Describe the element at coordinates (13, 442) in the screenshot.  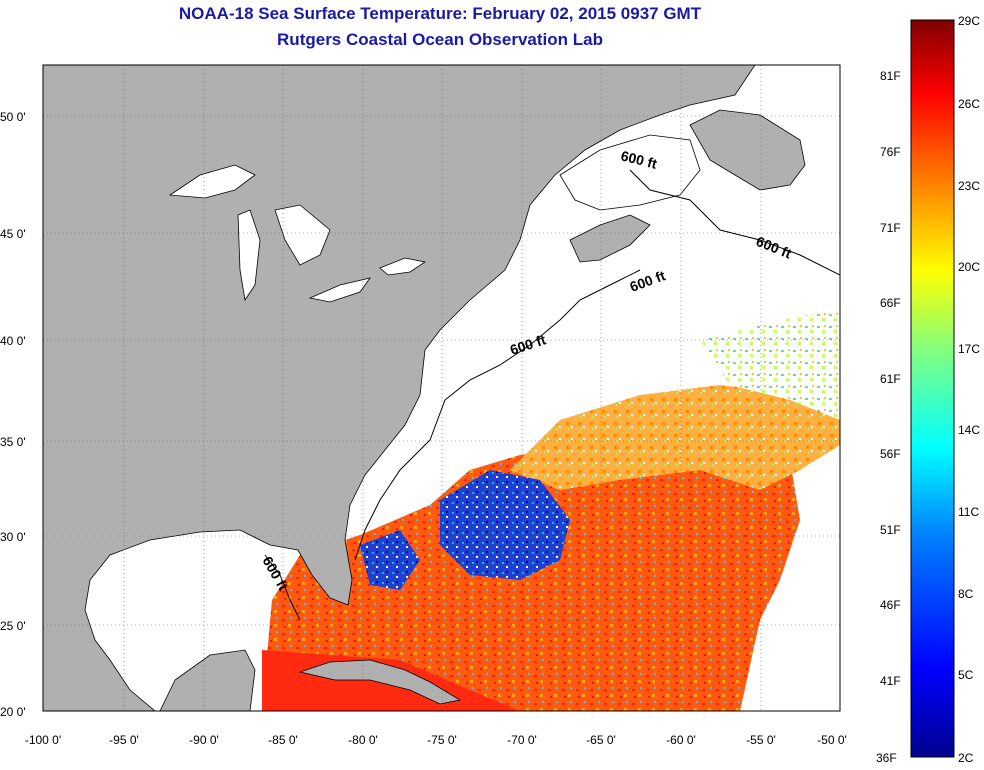
I see `lat-tick-label: 35 0'` at that location.